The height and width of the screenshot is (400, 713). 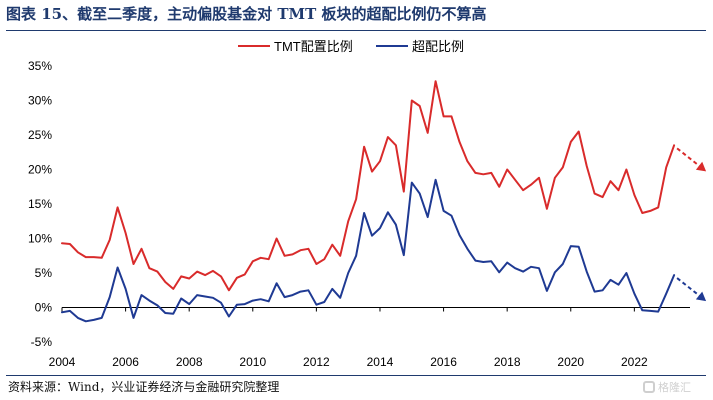 What do you see at coordinates (507, 362) in the screenshot?
I see `x-tick-label: 2018` at bounding box center [507, 362].